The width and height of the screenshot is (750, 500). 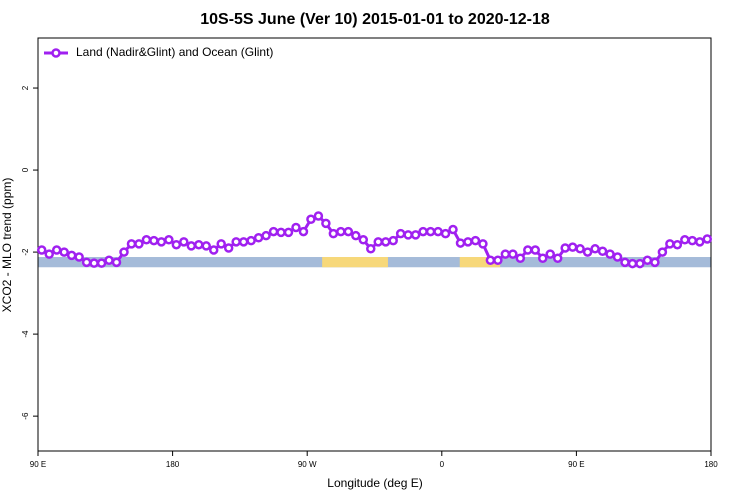 I want to click on x-tick-label: 0, so click(x=442, y=464).